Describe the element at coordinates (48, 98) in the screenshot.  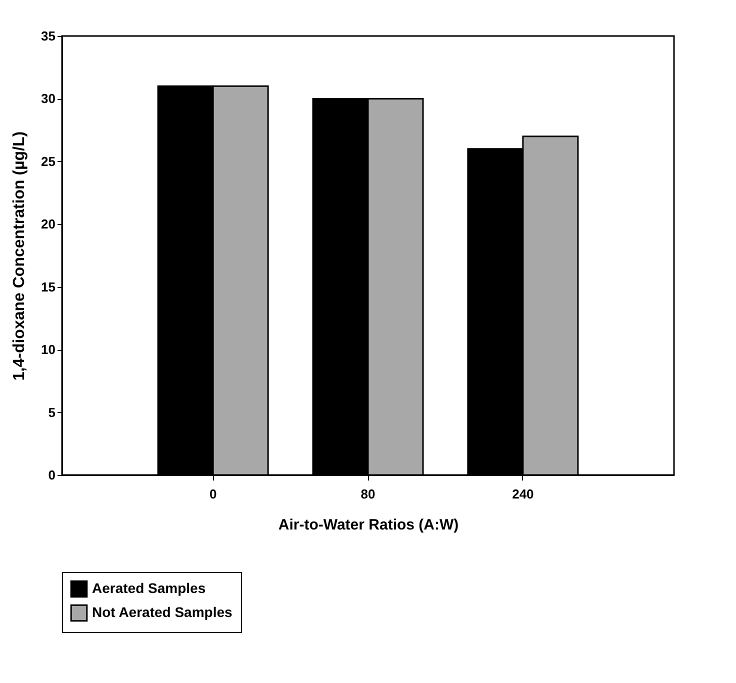
I see `y-tick-label: 30` at that location.